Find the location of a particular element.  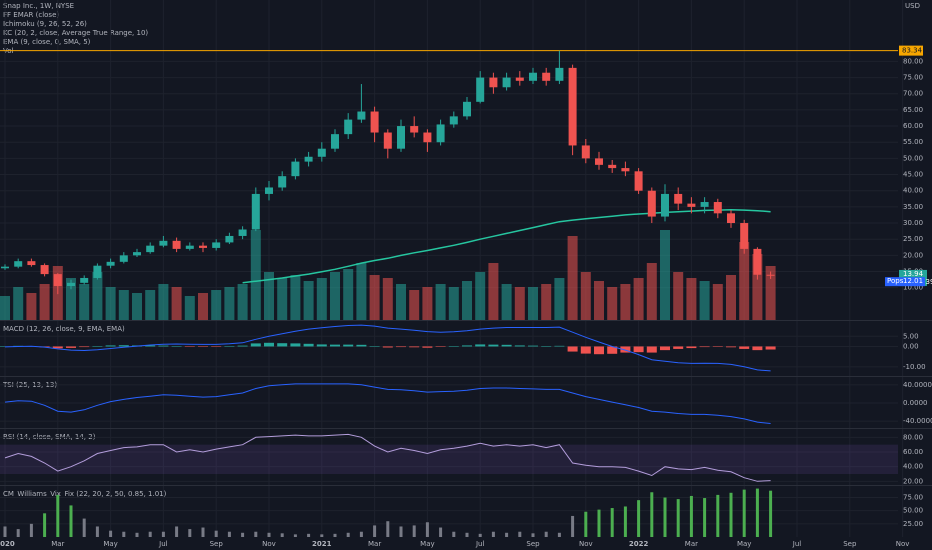

x-tick-label: Sep is located at coordinates (533, 544).